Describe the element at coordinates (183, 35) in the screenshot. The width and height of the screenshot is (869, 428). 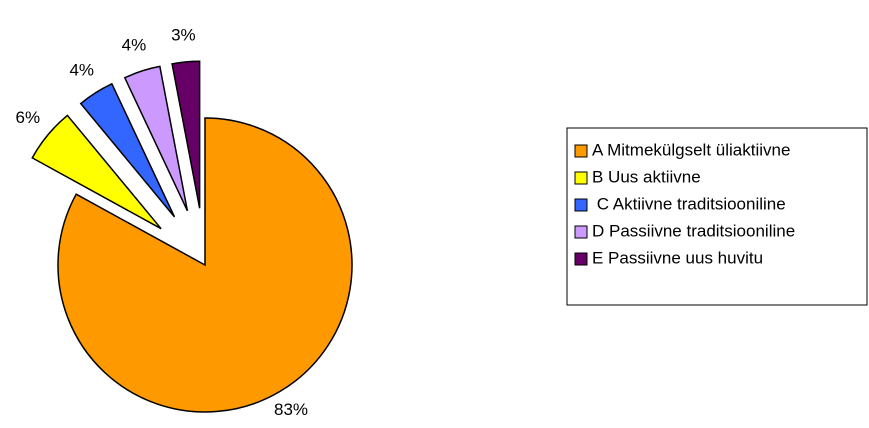
I see `slice-label: 3%` at that location.